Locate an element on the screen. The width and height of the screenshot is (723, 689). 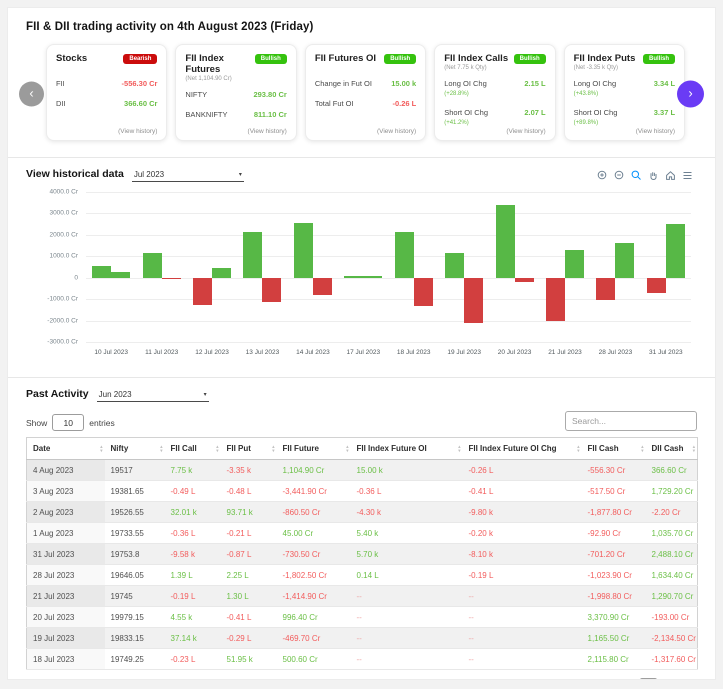
table-cell: 19517 is located at coordinates (134, 470).